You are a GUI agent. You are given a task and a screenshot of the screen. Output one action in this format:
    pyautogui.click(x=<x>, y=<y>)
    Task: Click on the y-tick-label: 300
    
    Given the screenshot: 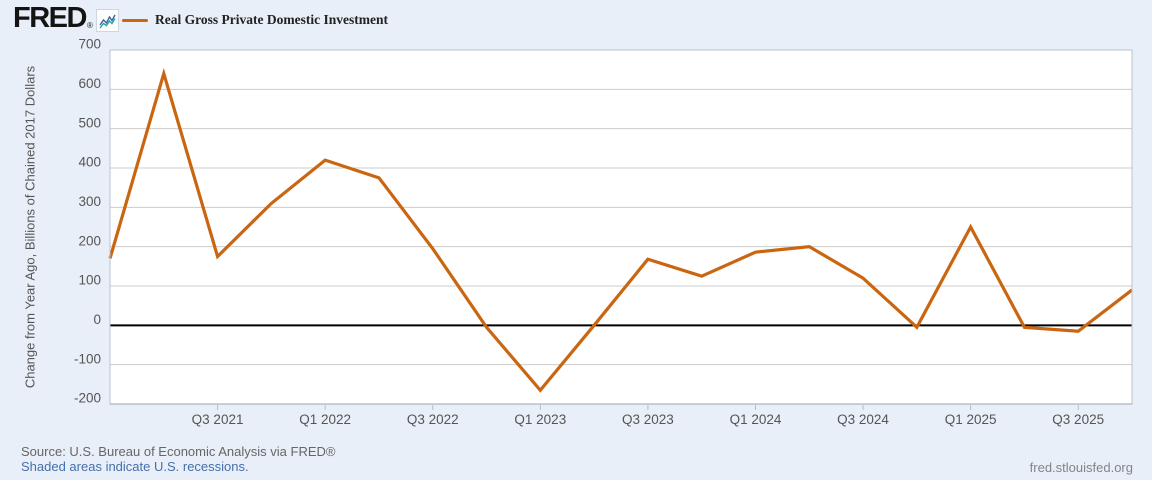 What is the action you would take?
    pyautogui.click(x=89, y=201)
    